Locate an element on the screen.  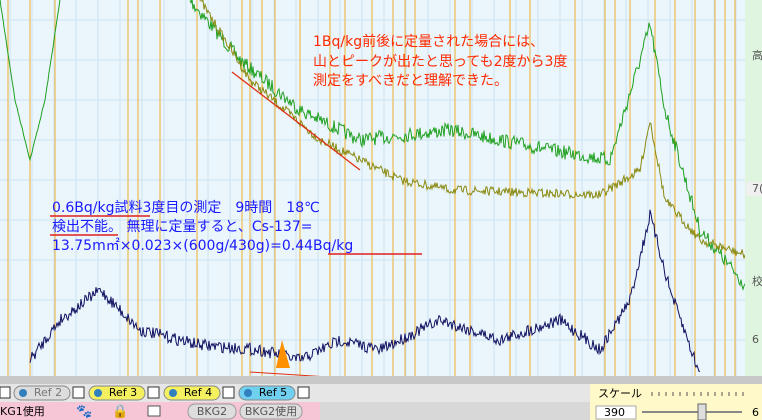
ref-label: Ref 2 is located at coordinates (48, 392).